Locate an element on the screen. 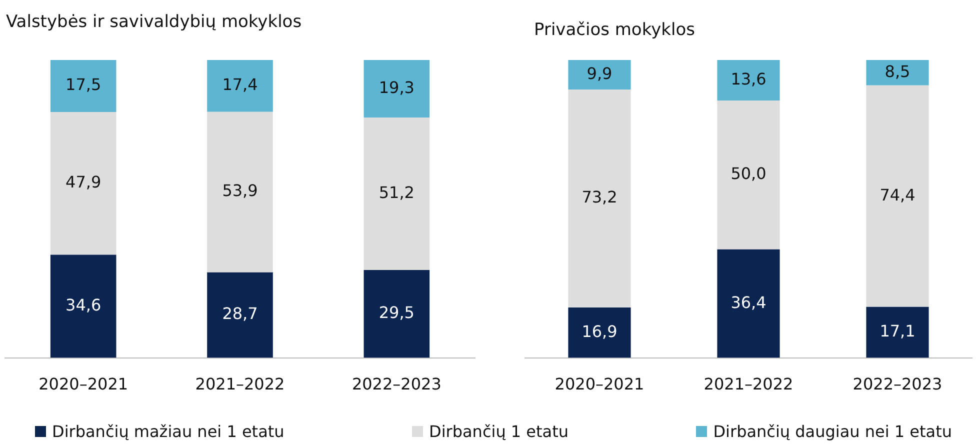  legend-label: Dirbančių daugiau nei 1 etatu is located at coordinates (832, 431).